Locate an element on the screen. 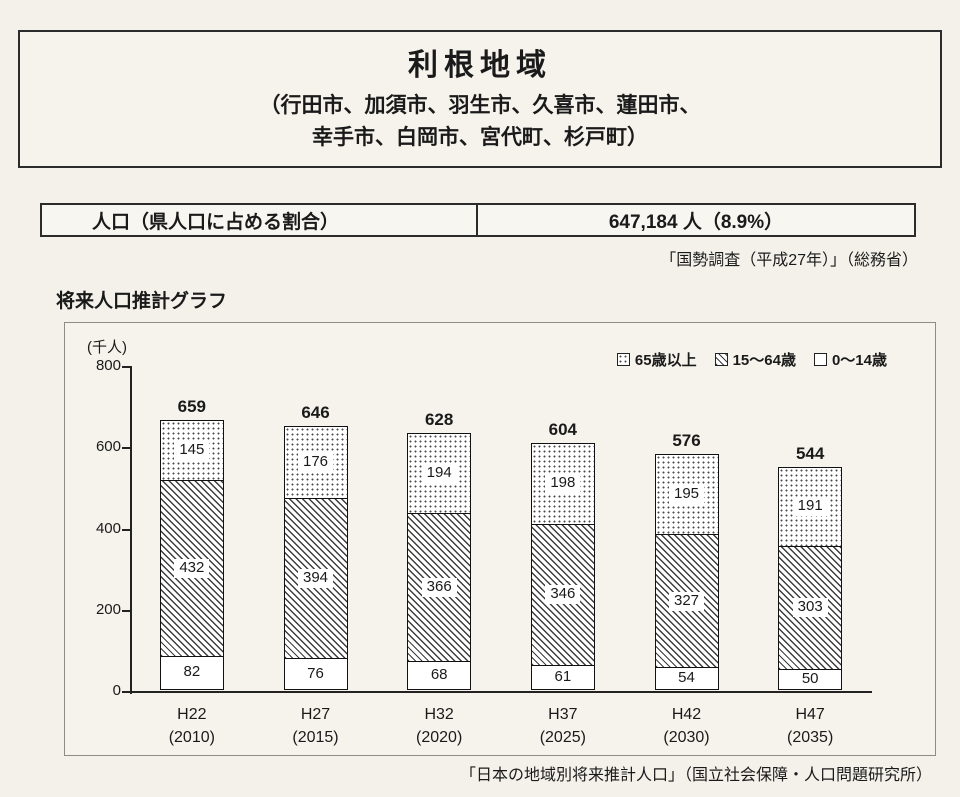 Image resolution: width=960 pixels, height=797 pixels. category-era-label: H37 is located at coordinates (563, 714).